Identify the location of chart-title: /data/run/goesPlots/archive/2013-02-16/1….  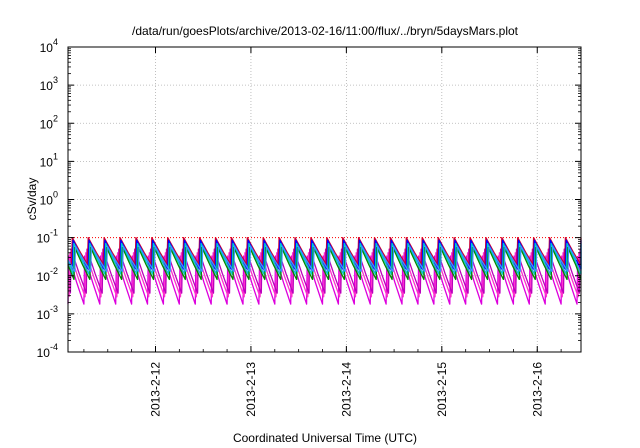
(325, 31).